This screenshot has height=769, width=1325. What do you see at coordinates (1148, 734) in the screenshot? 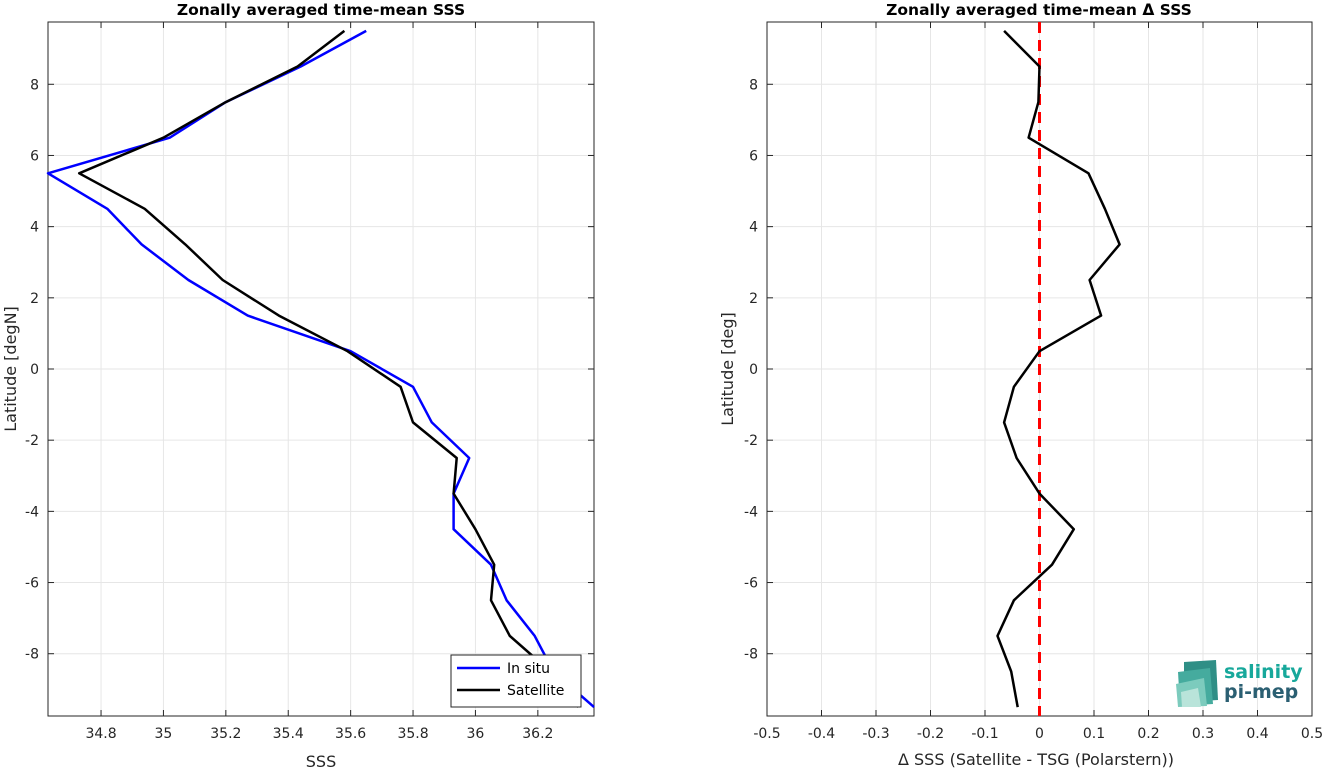
I see `x-tick-label: 0.2` at bounding box center [1148, 734].